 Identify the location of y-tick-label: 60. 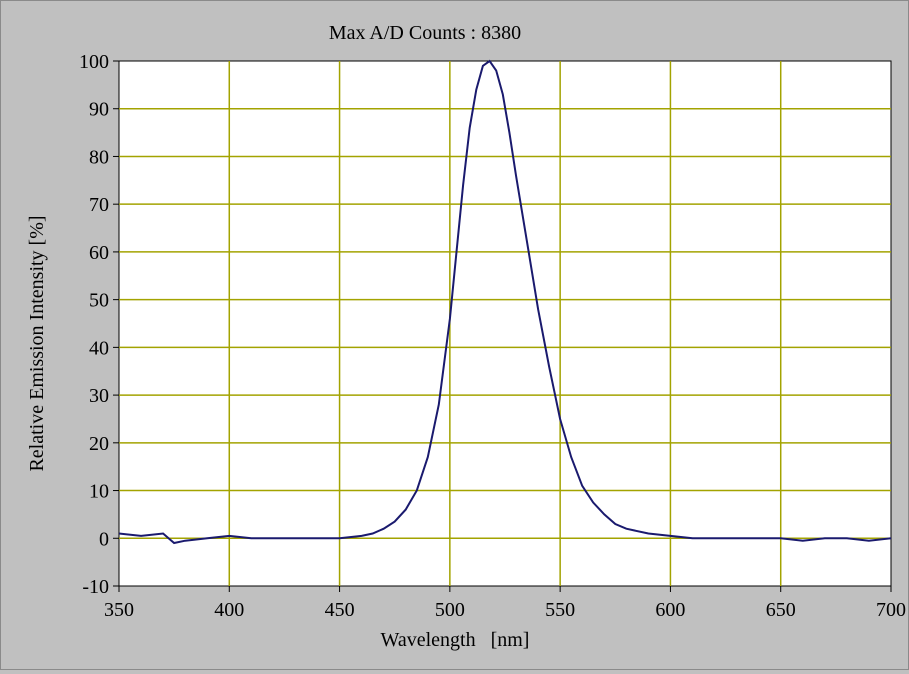
(99, 253).